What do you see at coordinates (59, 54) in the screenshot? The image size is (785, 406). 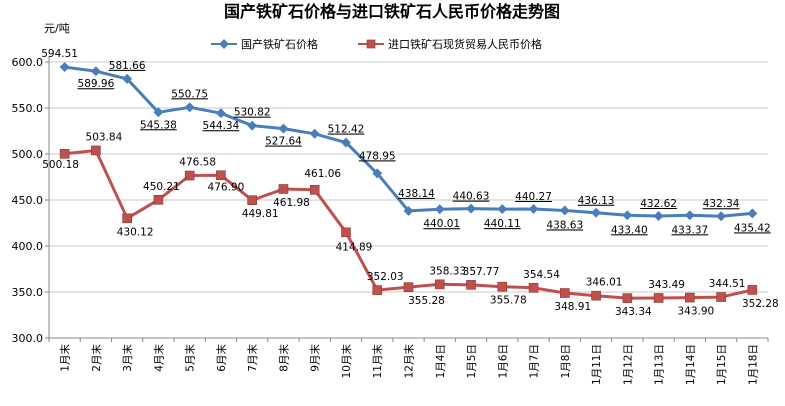 I see `data-label-domestic: 594.51` at bounding box center [59, 54].